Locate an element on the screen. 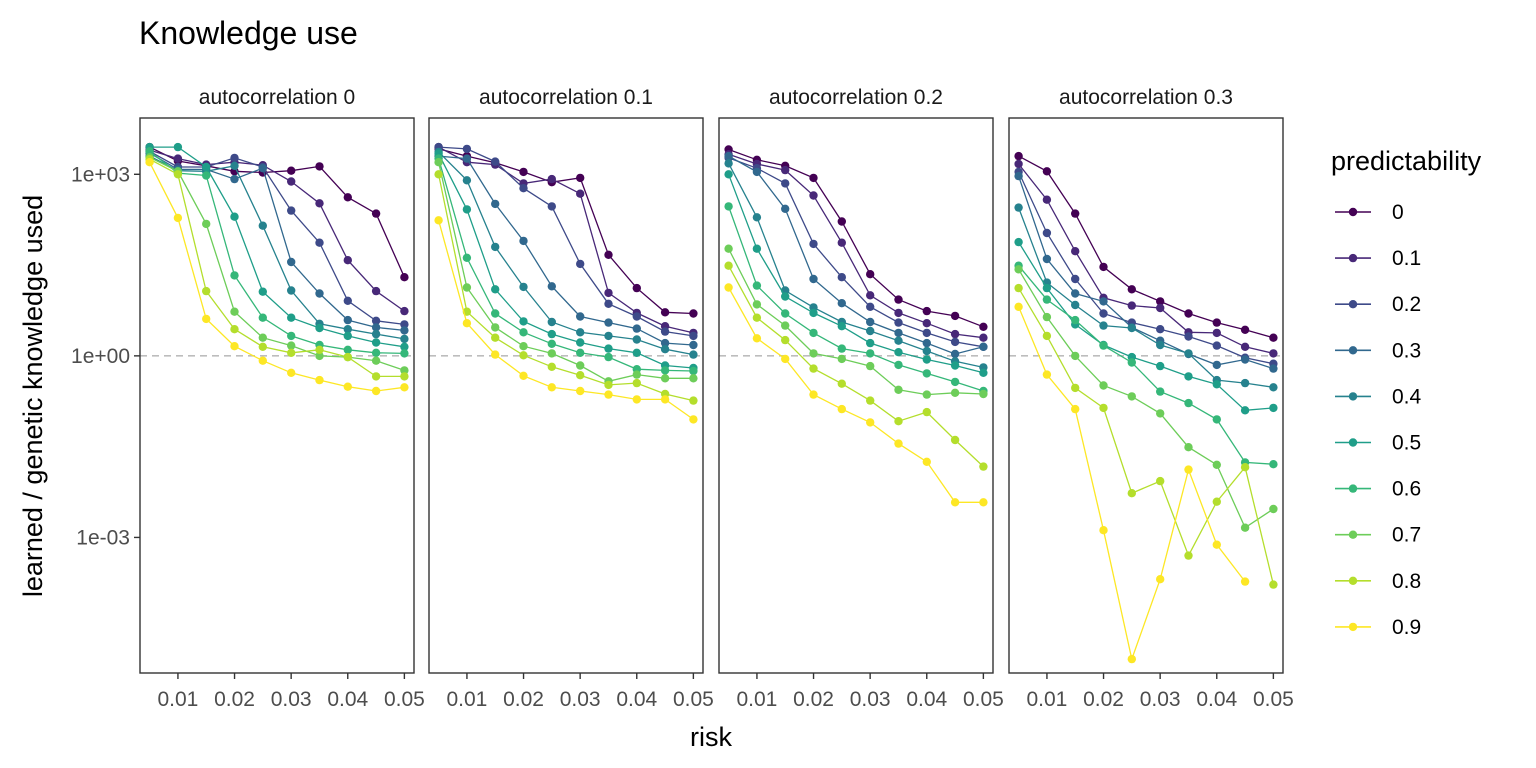  x-tick-label: 0.03 is located at coordinates (291, 699).